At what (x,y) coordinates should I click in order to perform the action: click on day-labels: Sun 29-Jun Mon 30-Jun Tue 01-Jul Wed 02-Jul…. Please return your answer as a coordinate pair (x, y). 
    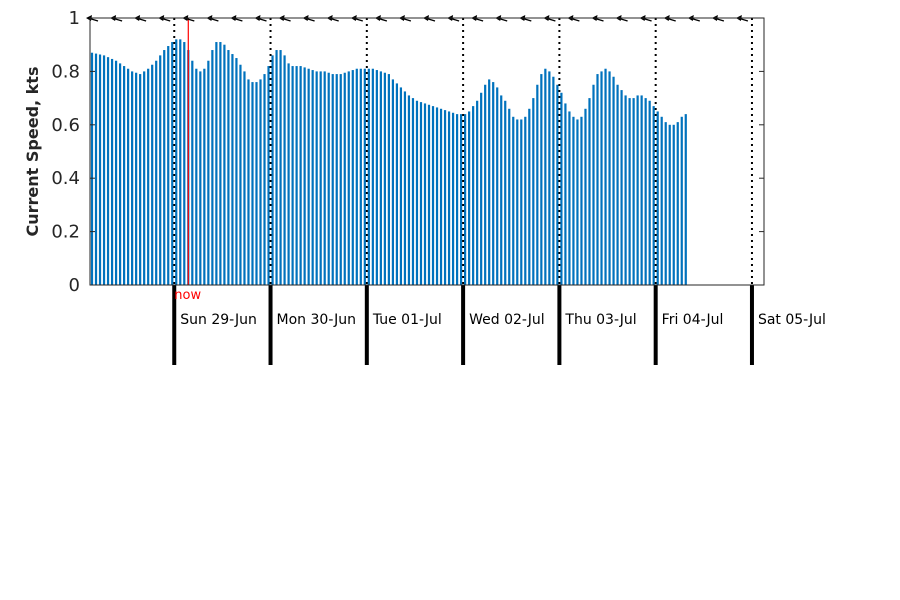
    Looking at the image, I should click on (503, 320).